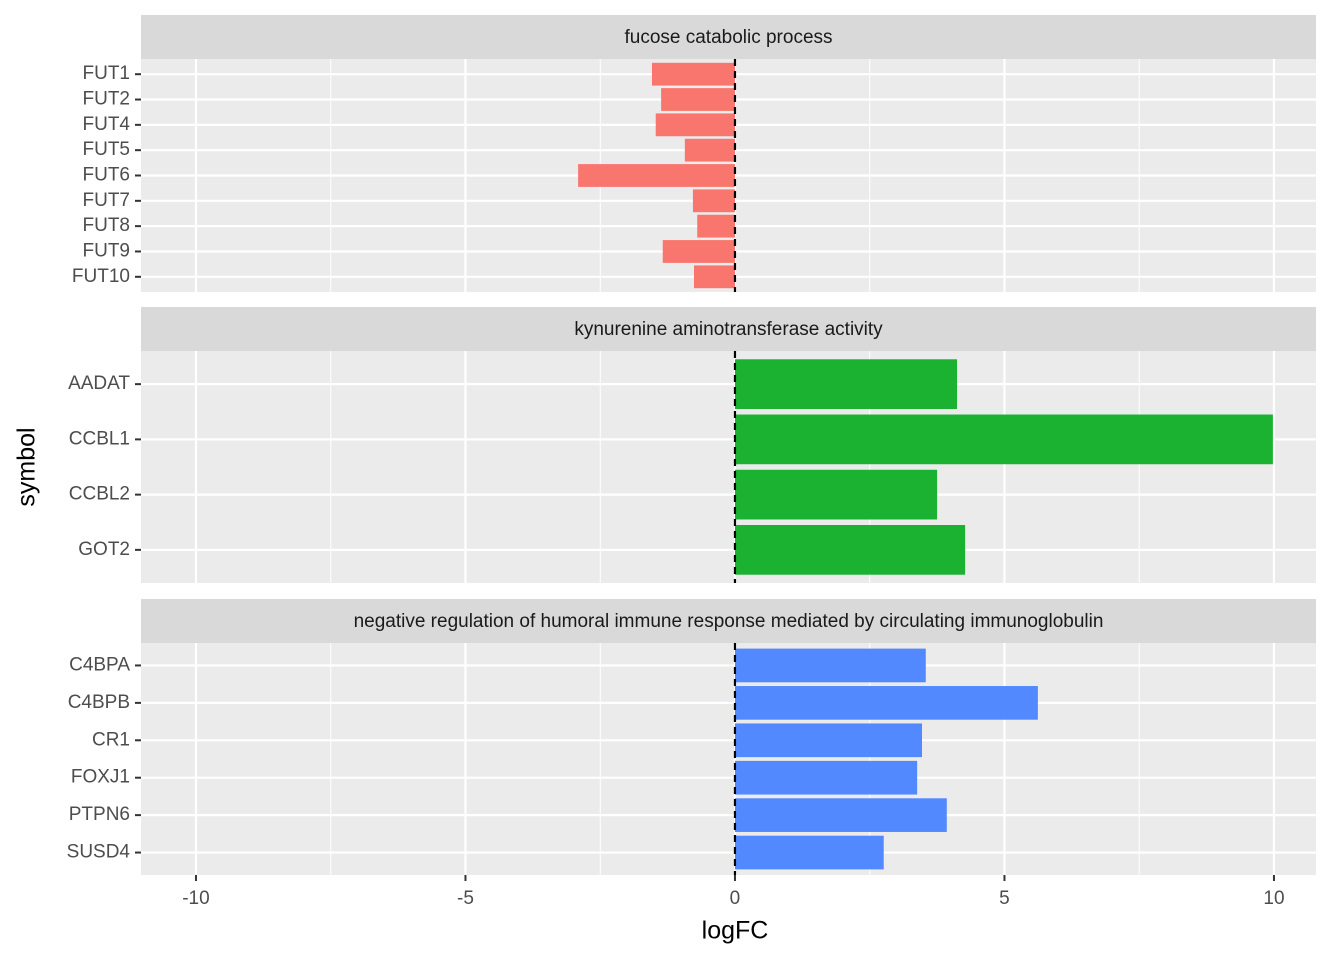  What do you see at coordinates (107, 99) in the screenshot?
I see `y-tick-label: FUT2` at bounding box center [107, 99].